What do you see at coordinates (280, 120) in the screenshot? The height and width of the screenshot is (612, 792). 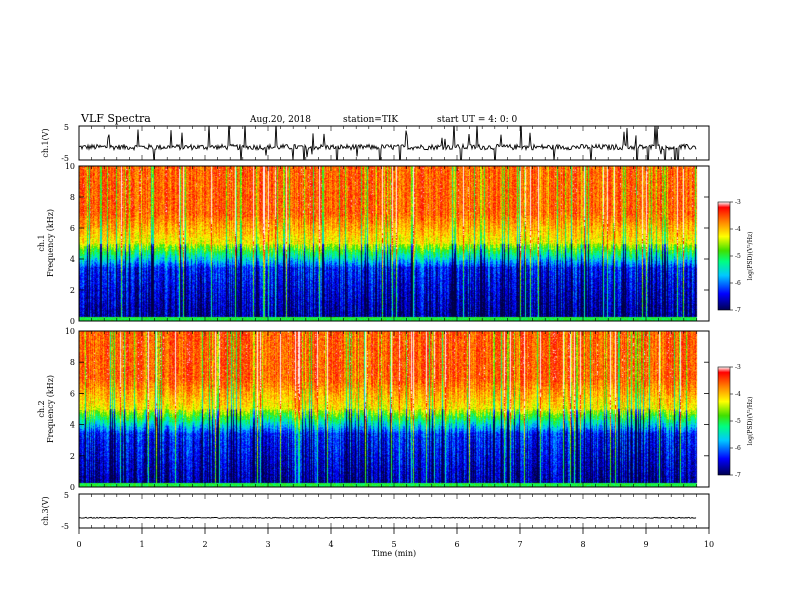 I see `header-date: Aug.20, 2018` at bounding box center [280, 120].